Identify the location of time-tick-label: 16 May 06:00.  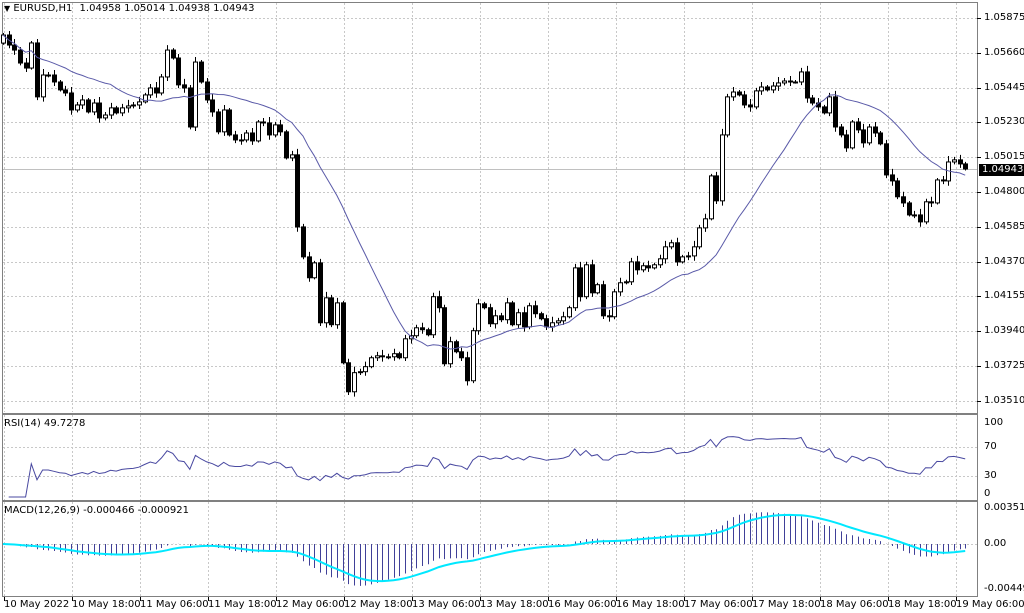
(582, 604).